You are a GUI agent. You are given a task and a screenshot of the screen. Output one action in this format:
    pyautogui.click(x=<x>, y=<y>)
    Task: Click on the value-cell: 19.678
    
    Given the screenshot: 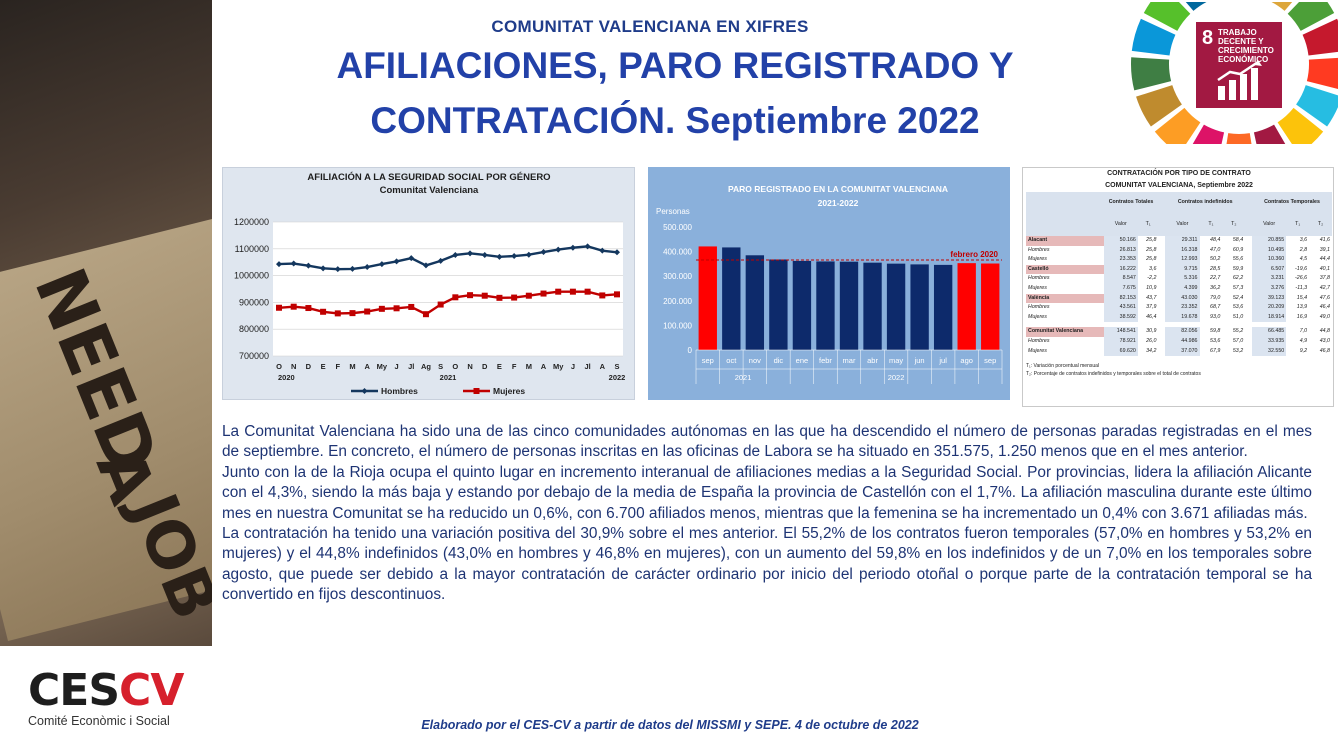 What is the action you would take?
    pyautogui.click(x=1182, y=317)
    